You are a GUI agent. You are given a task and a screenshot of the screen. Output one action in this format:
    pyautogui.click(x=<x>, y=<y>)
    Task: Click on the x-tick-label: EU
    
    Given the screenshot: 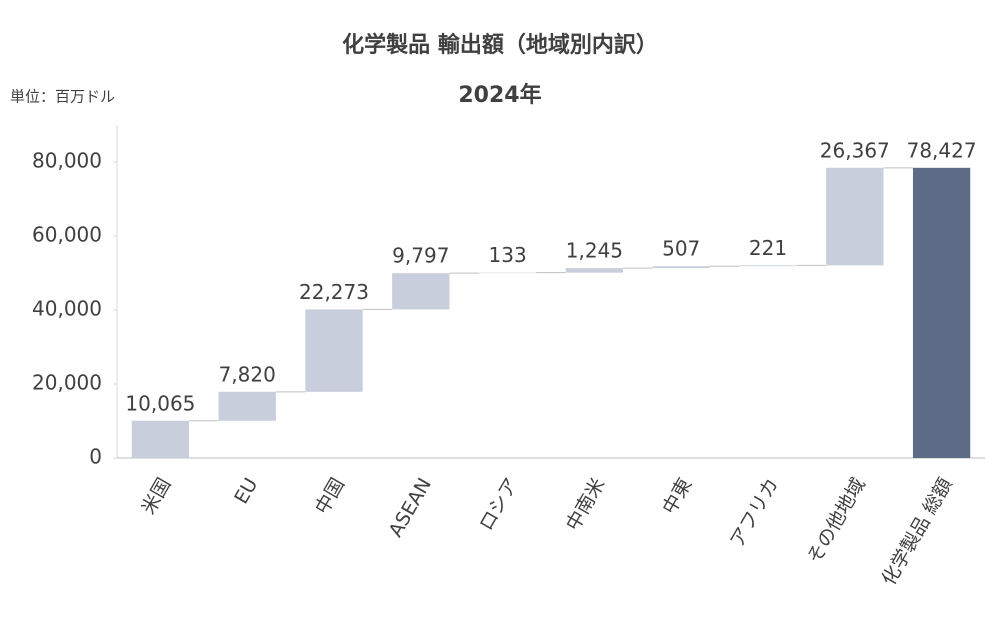 What is the action you would take?
    pyautogui.click(x=246, y=490)
    